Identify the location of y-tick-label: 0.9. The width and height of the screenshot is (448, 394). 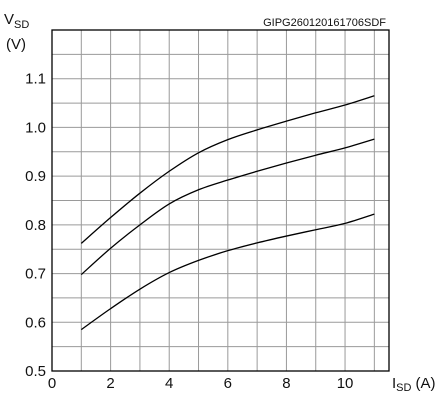
(35, 176).